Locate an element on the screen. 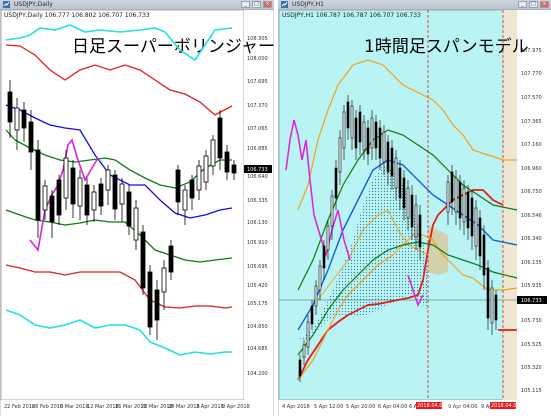 Image resolution: width=551 pixels, height=416 pixels. svg-text: 107.770 is located at coordinates (531, 74).